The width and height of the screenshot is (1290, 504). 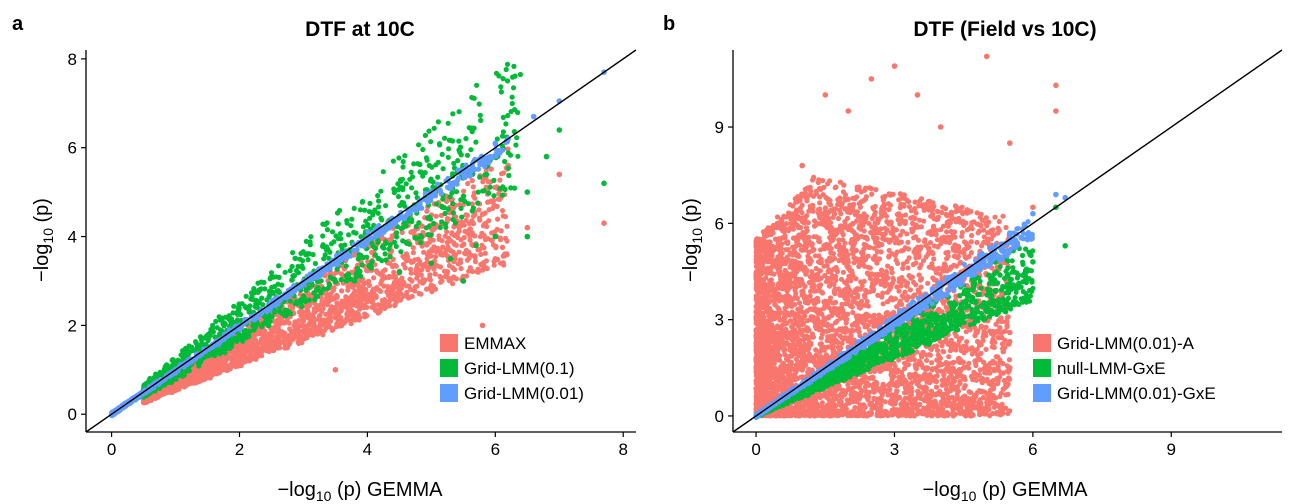 I want to click on x-tick-label: 4, so click(x=367, y=449).